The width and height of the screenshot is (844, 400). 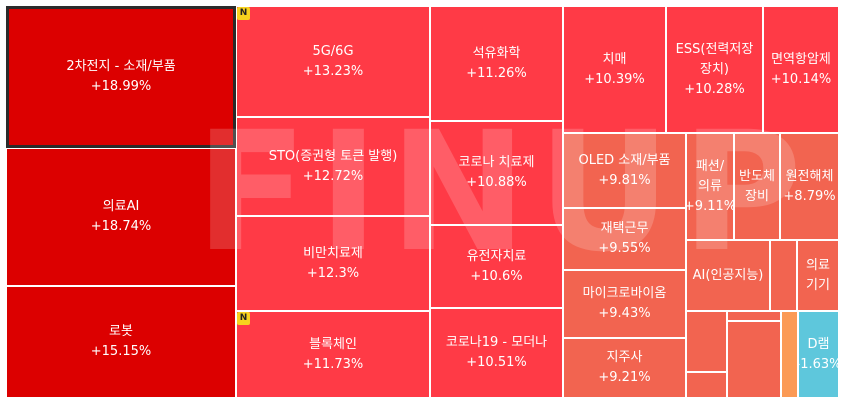 What do you see at coordinates (496, 276) in the screenshot?
I see `tile-percent: +10.6%` at bounding box center [496, 276].